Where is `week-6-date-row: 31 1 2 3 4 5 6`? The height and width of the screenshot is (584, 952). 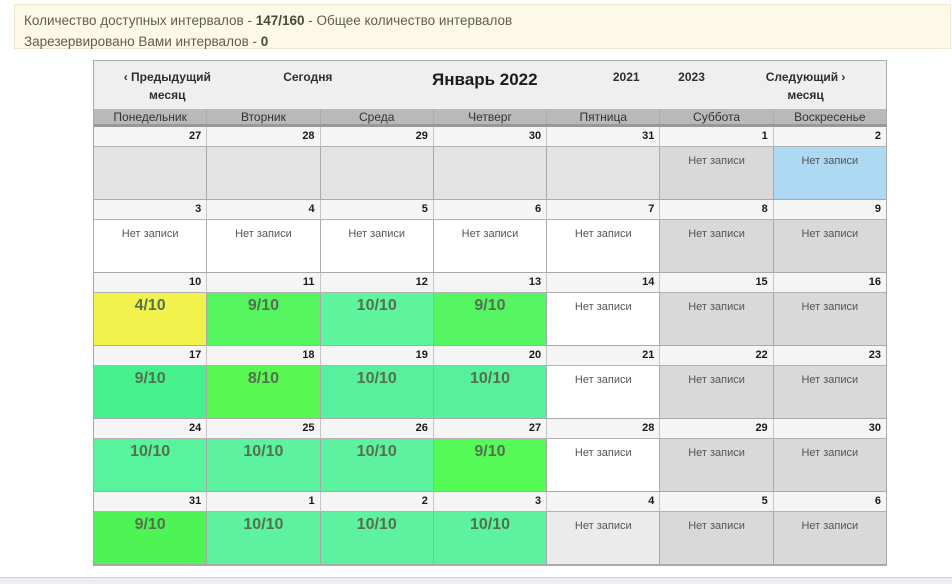
week-6-date-row: 31 1 2 3 4 5 6 is located at coordinates (490, 502).